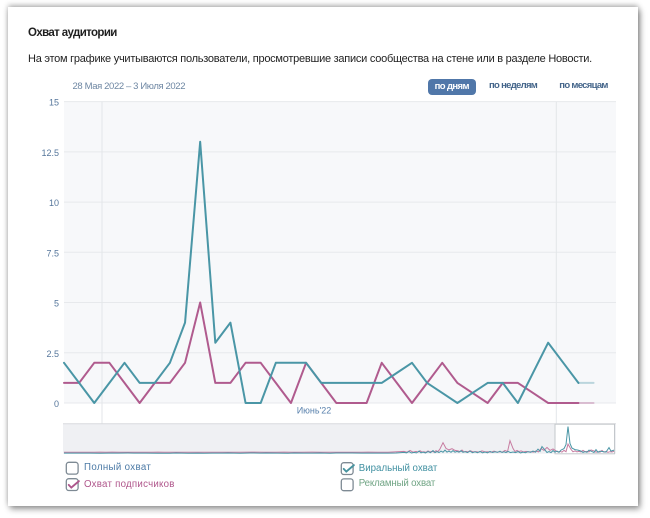 This screenshot has width=650, height=518. What do you see at coordinates (52, 354) in the screenshot?
I see `svg-text: 2.5` at bounding box center [52, 354].